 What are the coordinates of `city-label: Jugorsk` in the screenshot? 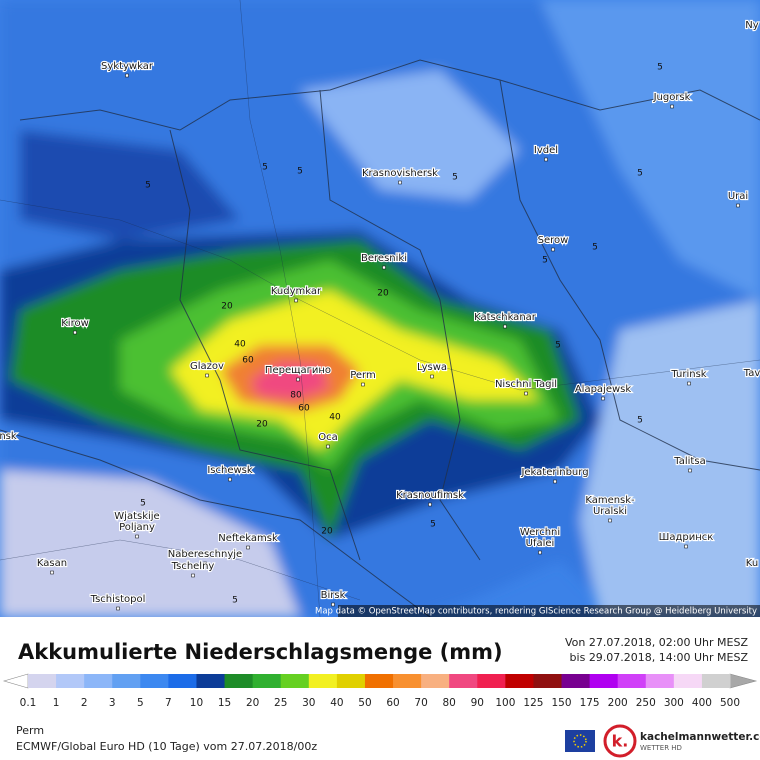 It's located at (672, 97).